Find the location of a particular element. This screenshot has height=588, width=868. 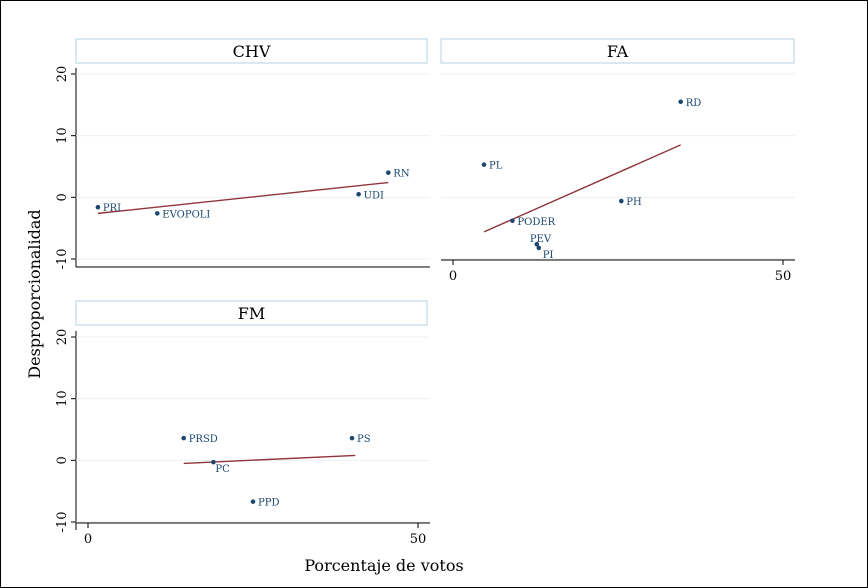

point-label-poder: PODER is located at coordinates (536, 222).